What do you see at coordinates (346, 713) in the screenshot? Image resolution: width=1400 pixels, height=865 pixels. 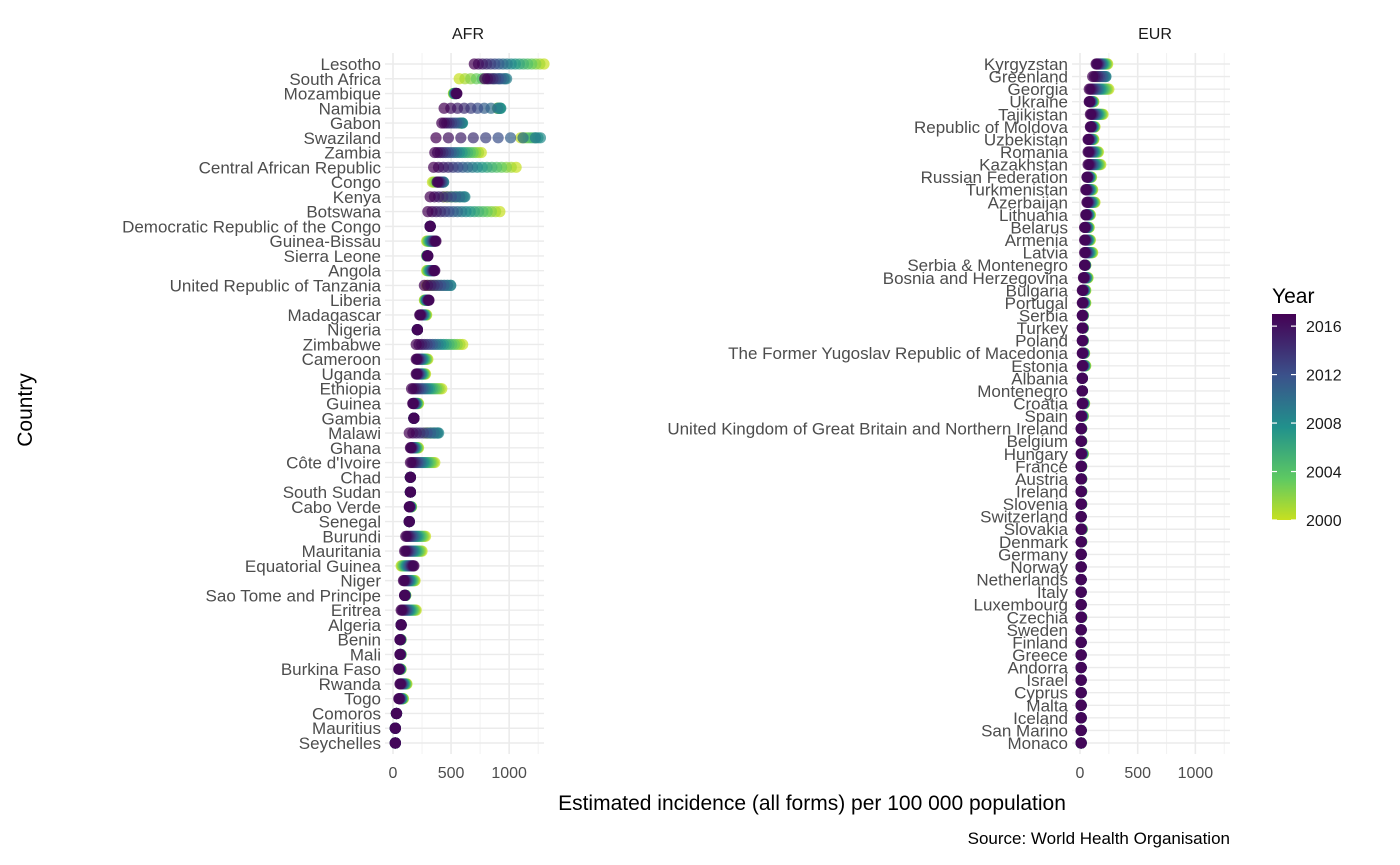 I see `country-label-comoros: Comoros` at bounding box center [346, 713].